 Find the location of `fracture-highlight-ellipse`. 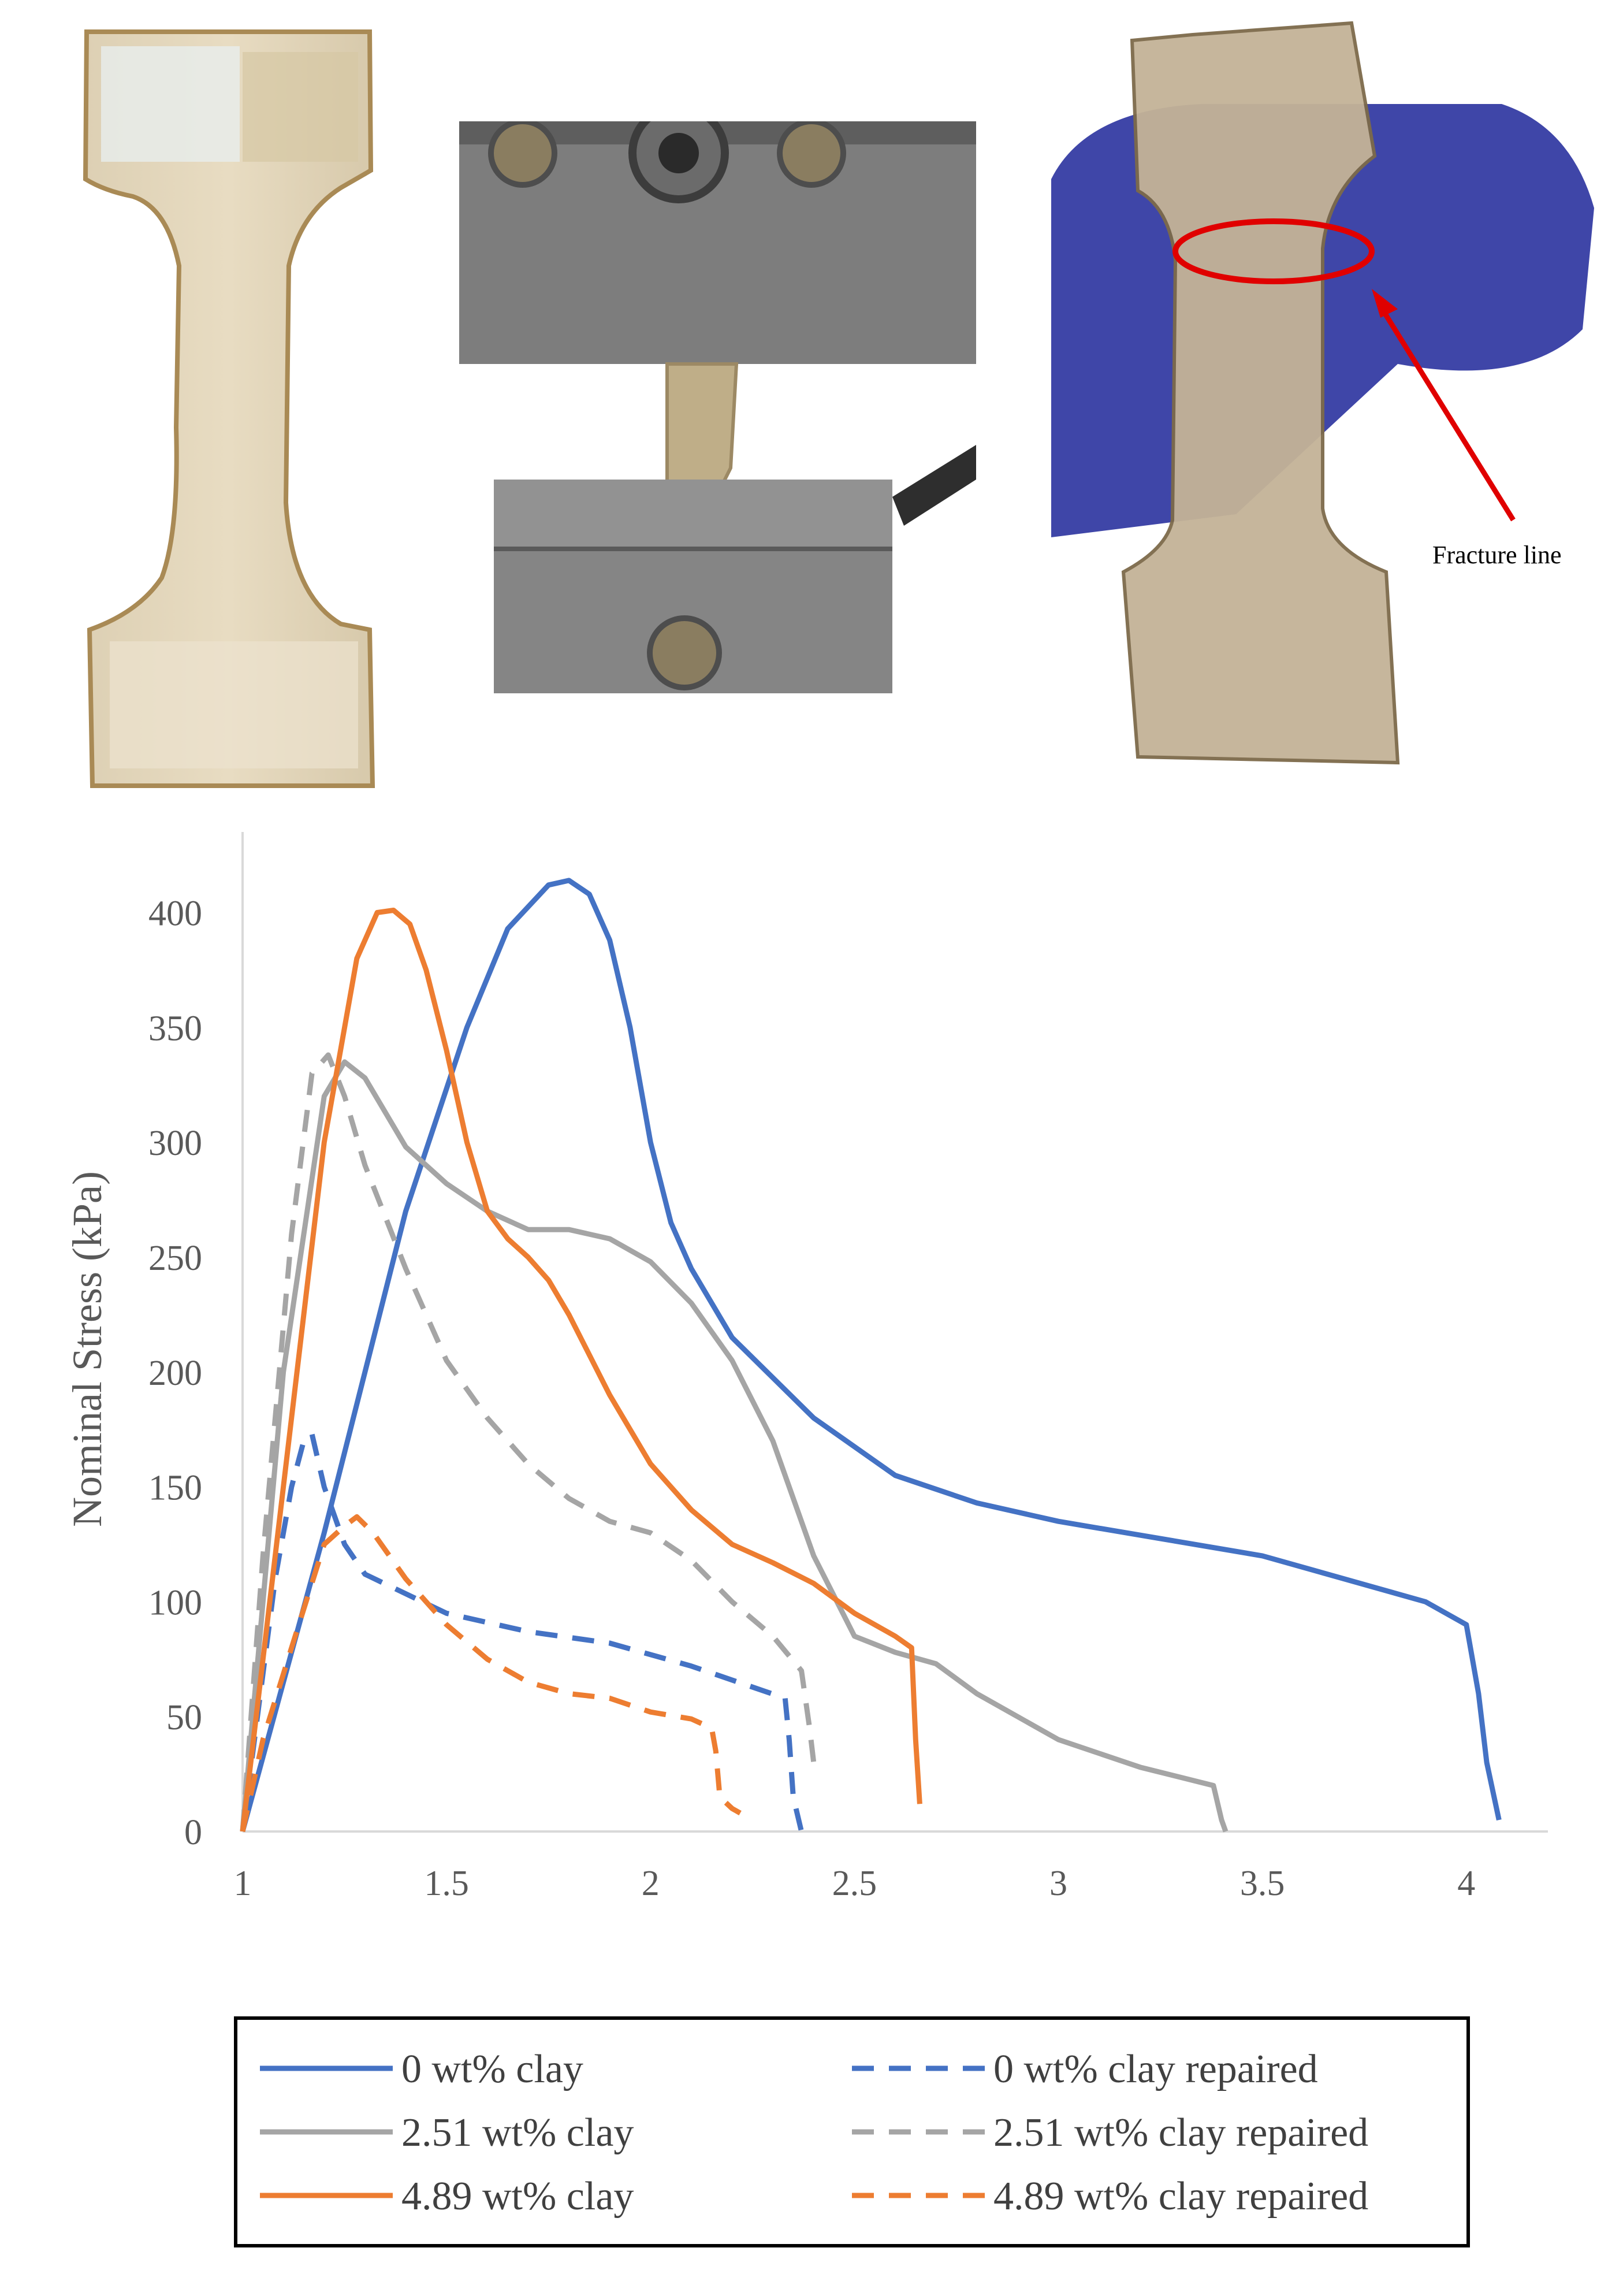

fracture-highlight-ellipse is located at coordinates (1274, 251).